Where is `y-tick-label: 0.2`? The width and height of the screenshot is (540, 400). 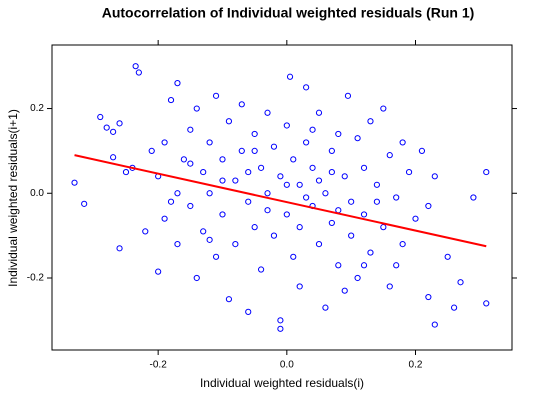 y-tick-label: 0.2 is located at coordinates (37, 108).